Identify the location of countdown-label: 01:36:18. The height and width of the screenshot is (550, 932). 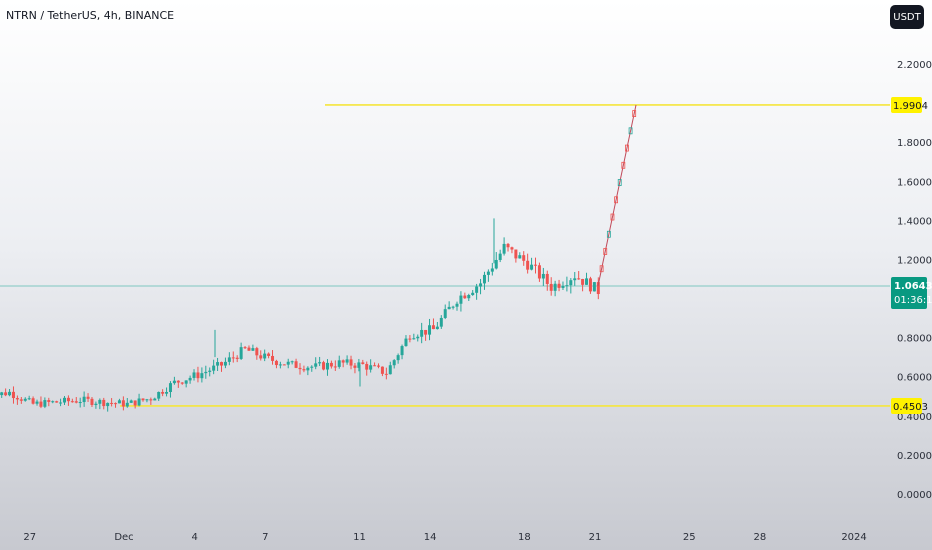
(913, 300).